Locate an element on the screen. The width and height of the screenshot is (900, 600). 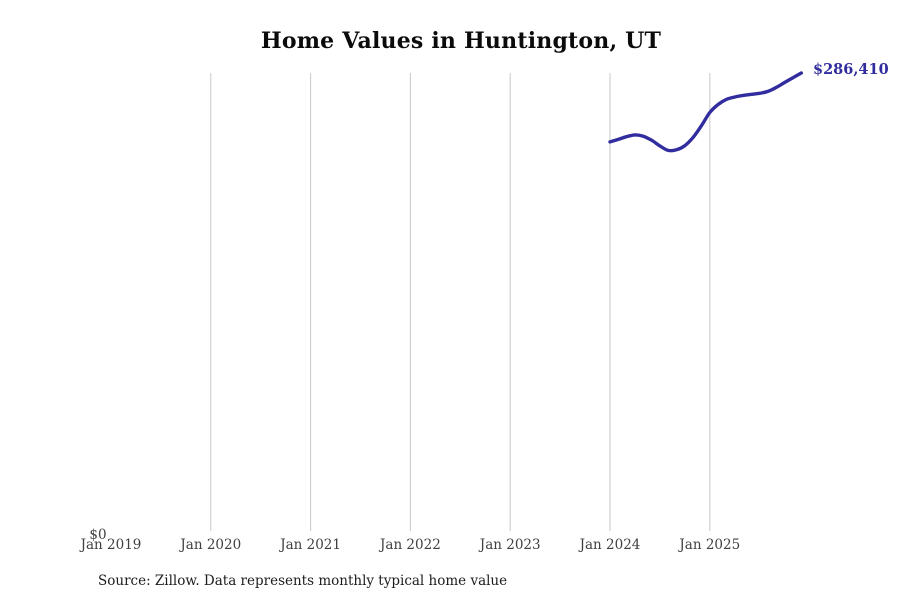
home-value-line is located at coordinates (705, 112).